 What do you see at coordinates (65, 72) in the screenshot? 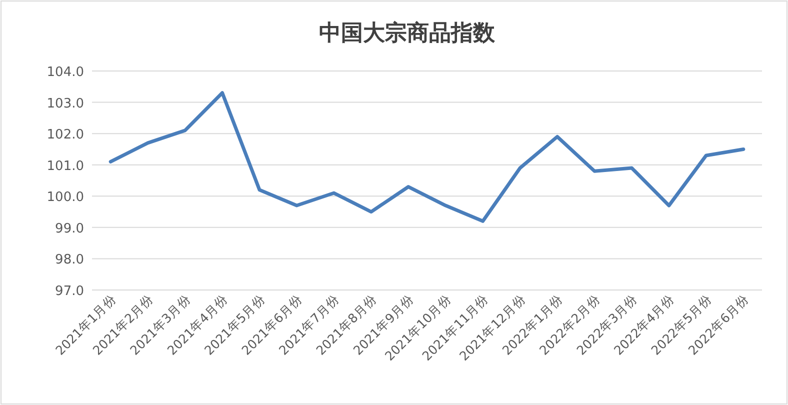
I see `y-tick-label: 104.0` at bounding box center [65, 72].